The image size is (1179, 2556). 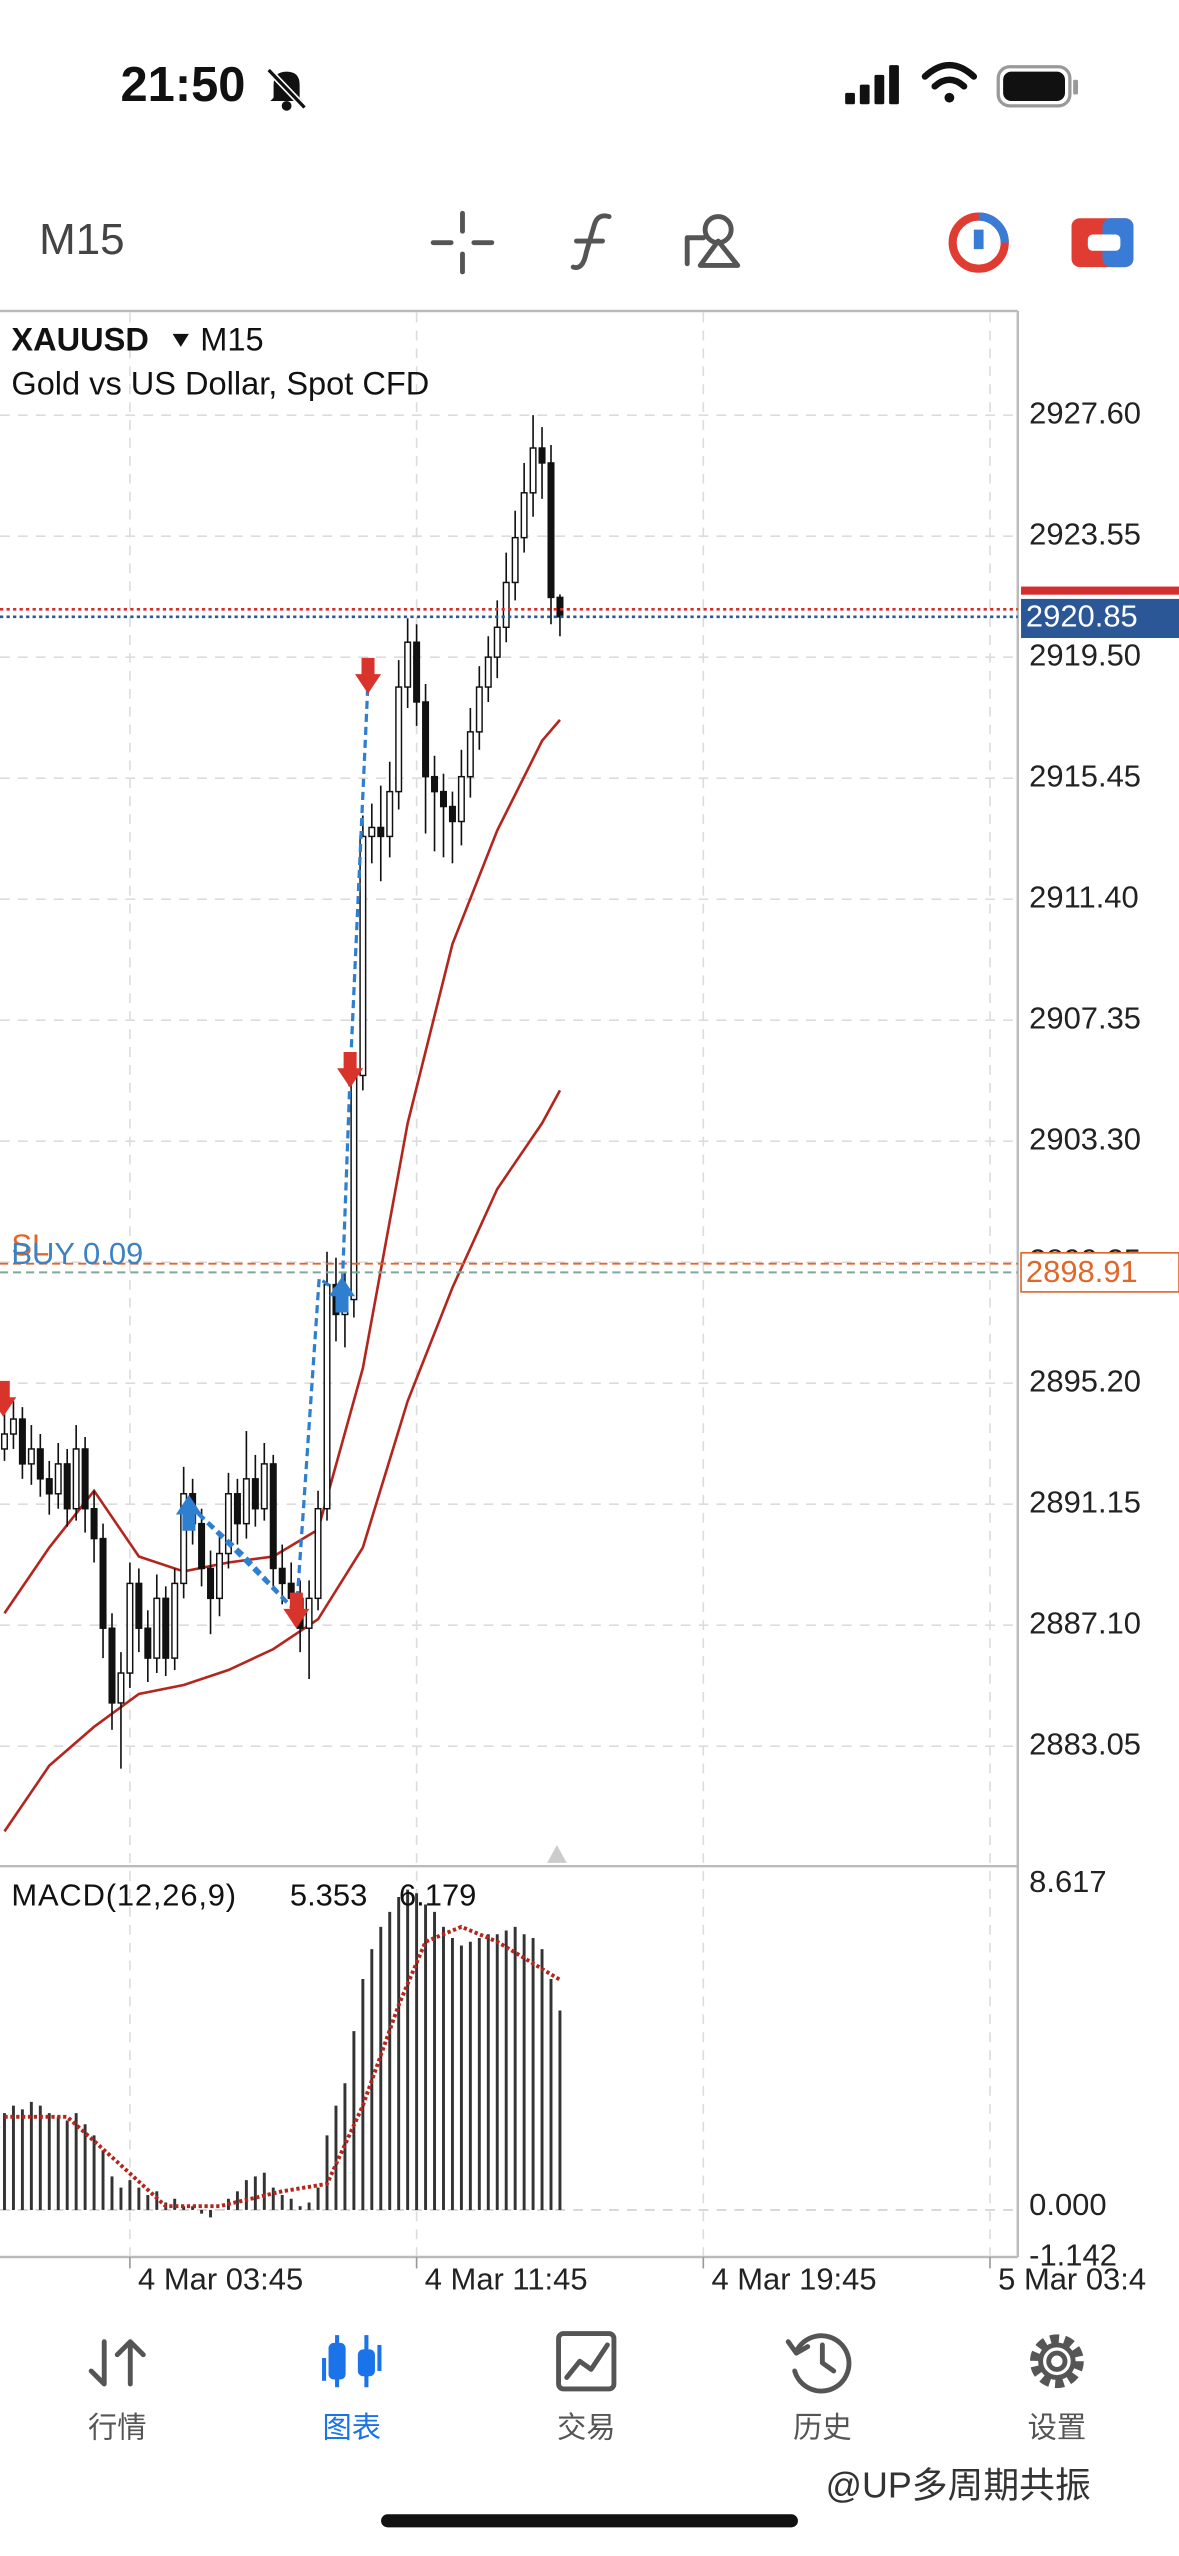 What do you see at coordinates (872, 85) in the screenshot?
I see `signal-icon` at bounding box center [872, 85].